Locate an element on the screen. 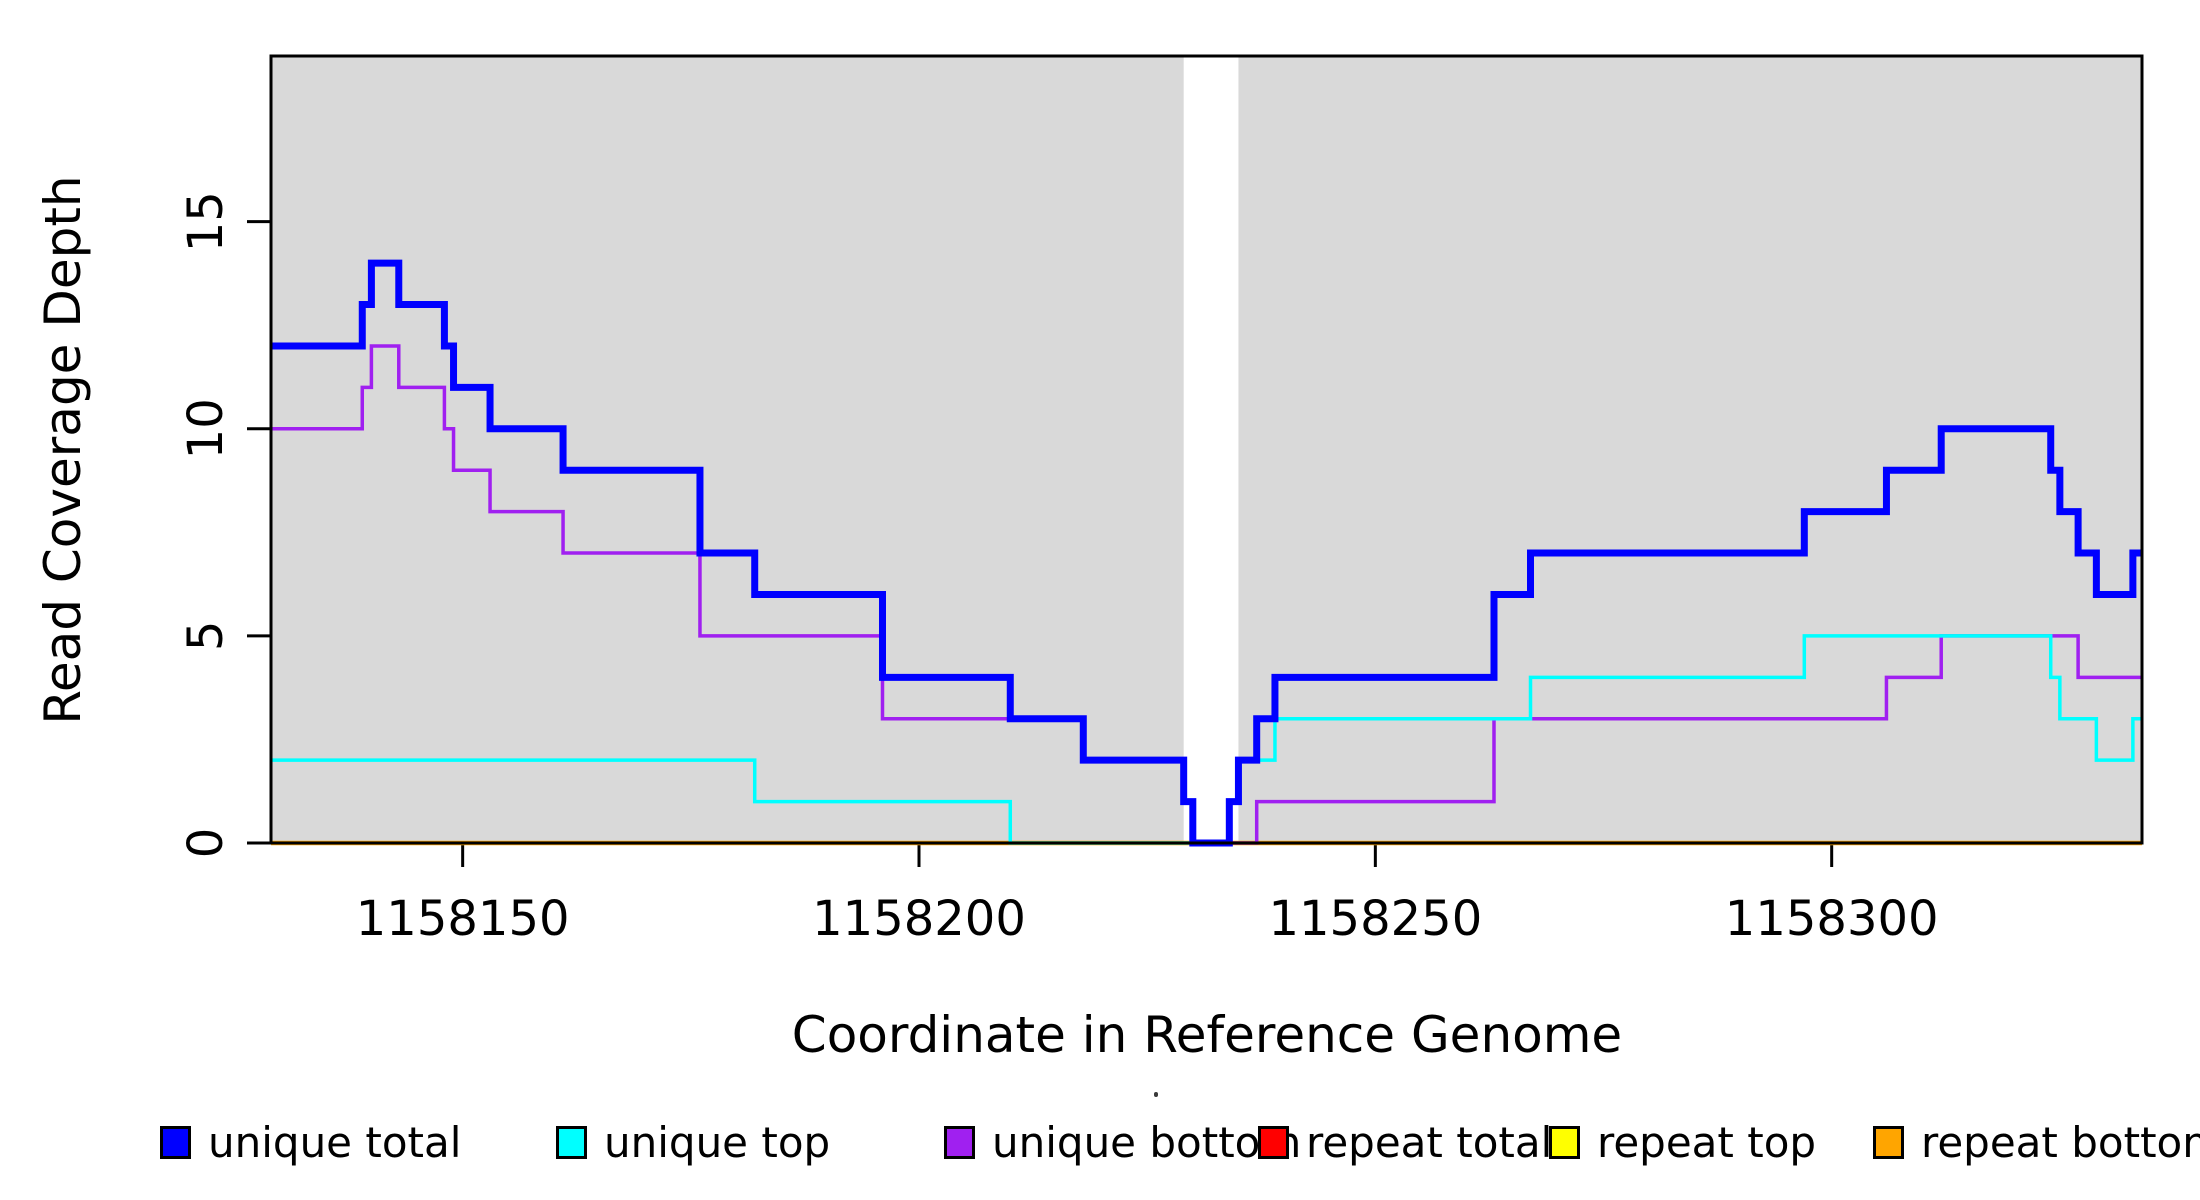 The height and width of the screenshot is (1200, 2200). y-tick-label: 10 is located at coordinates (206, 428).